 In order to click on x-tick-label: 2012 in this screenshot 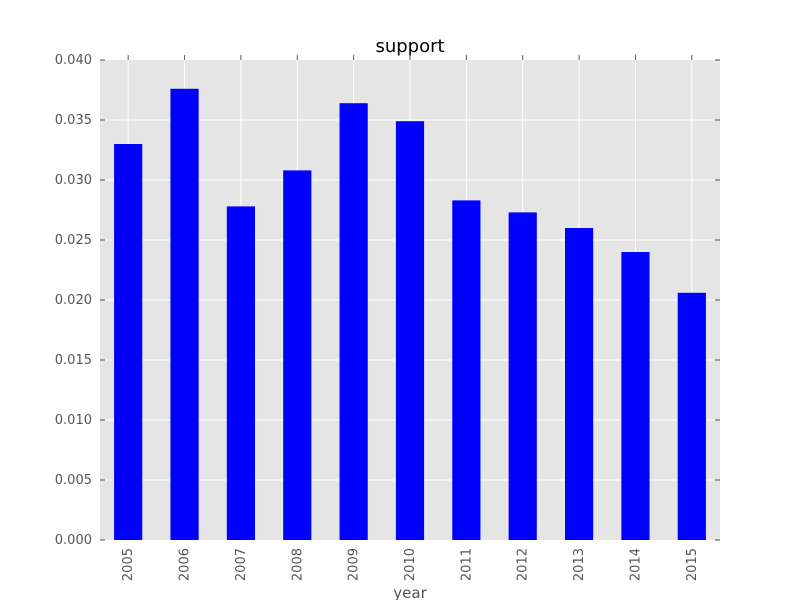, I will do `click(523, 564)`.